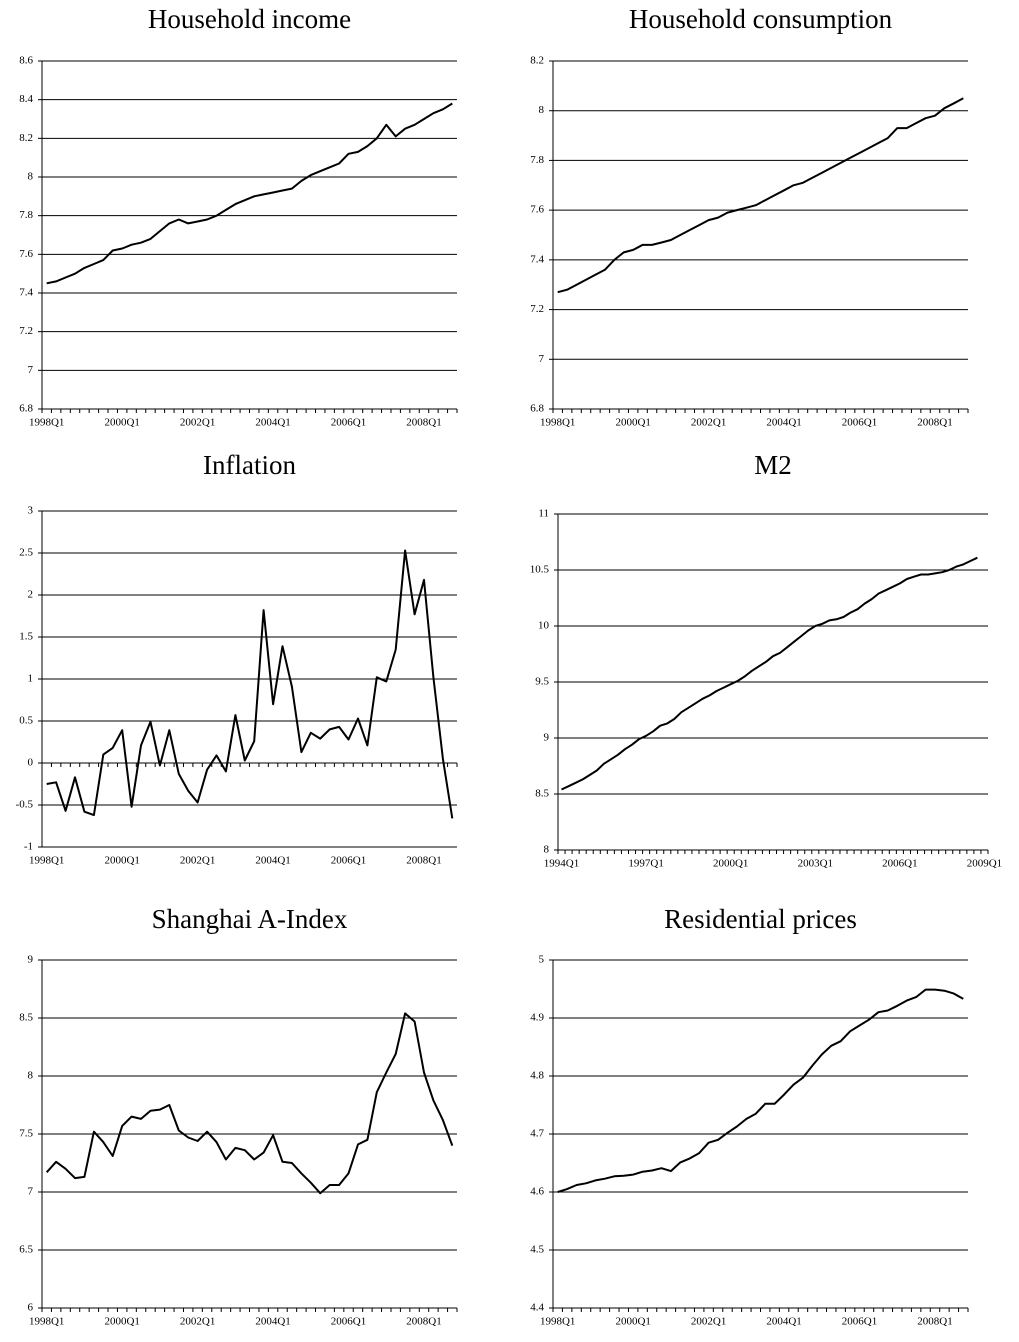 This screenshot has width=1019, height=1342. What do you see at coordinates (31, 595) in the screenshot?
I see `y-tick-label: 2` at bounding box center [31, 595].